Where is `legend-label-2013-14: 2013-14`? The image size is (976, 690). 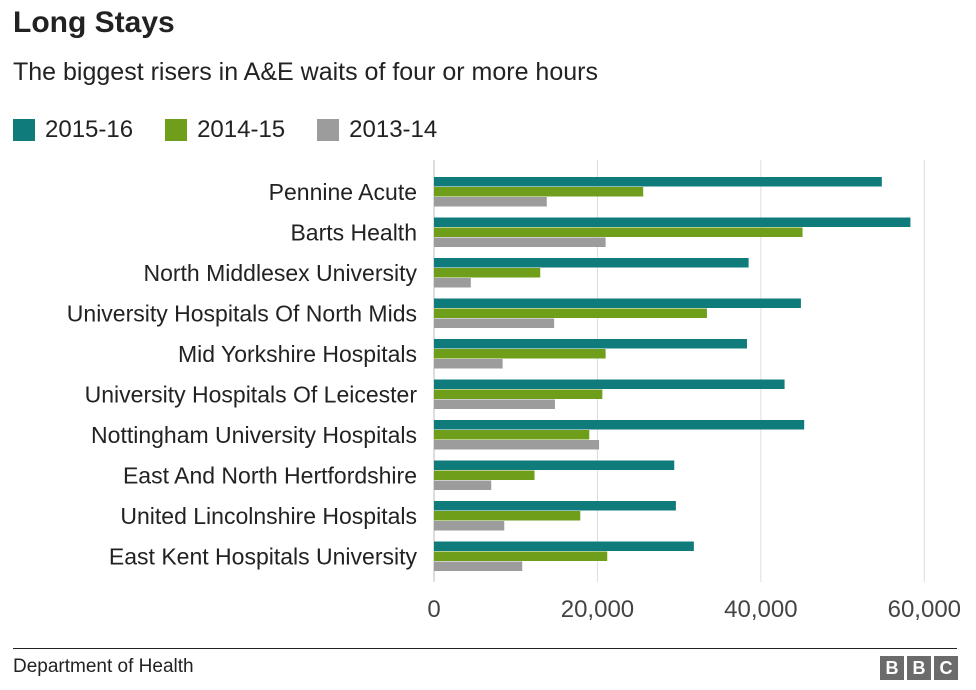
legend-label-2013-14: 2013-14 is located at coordinates (393, 129).